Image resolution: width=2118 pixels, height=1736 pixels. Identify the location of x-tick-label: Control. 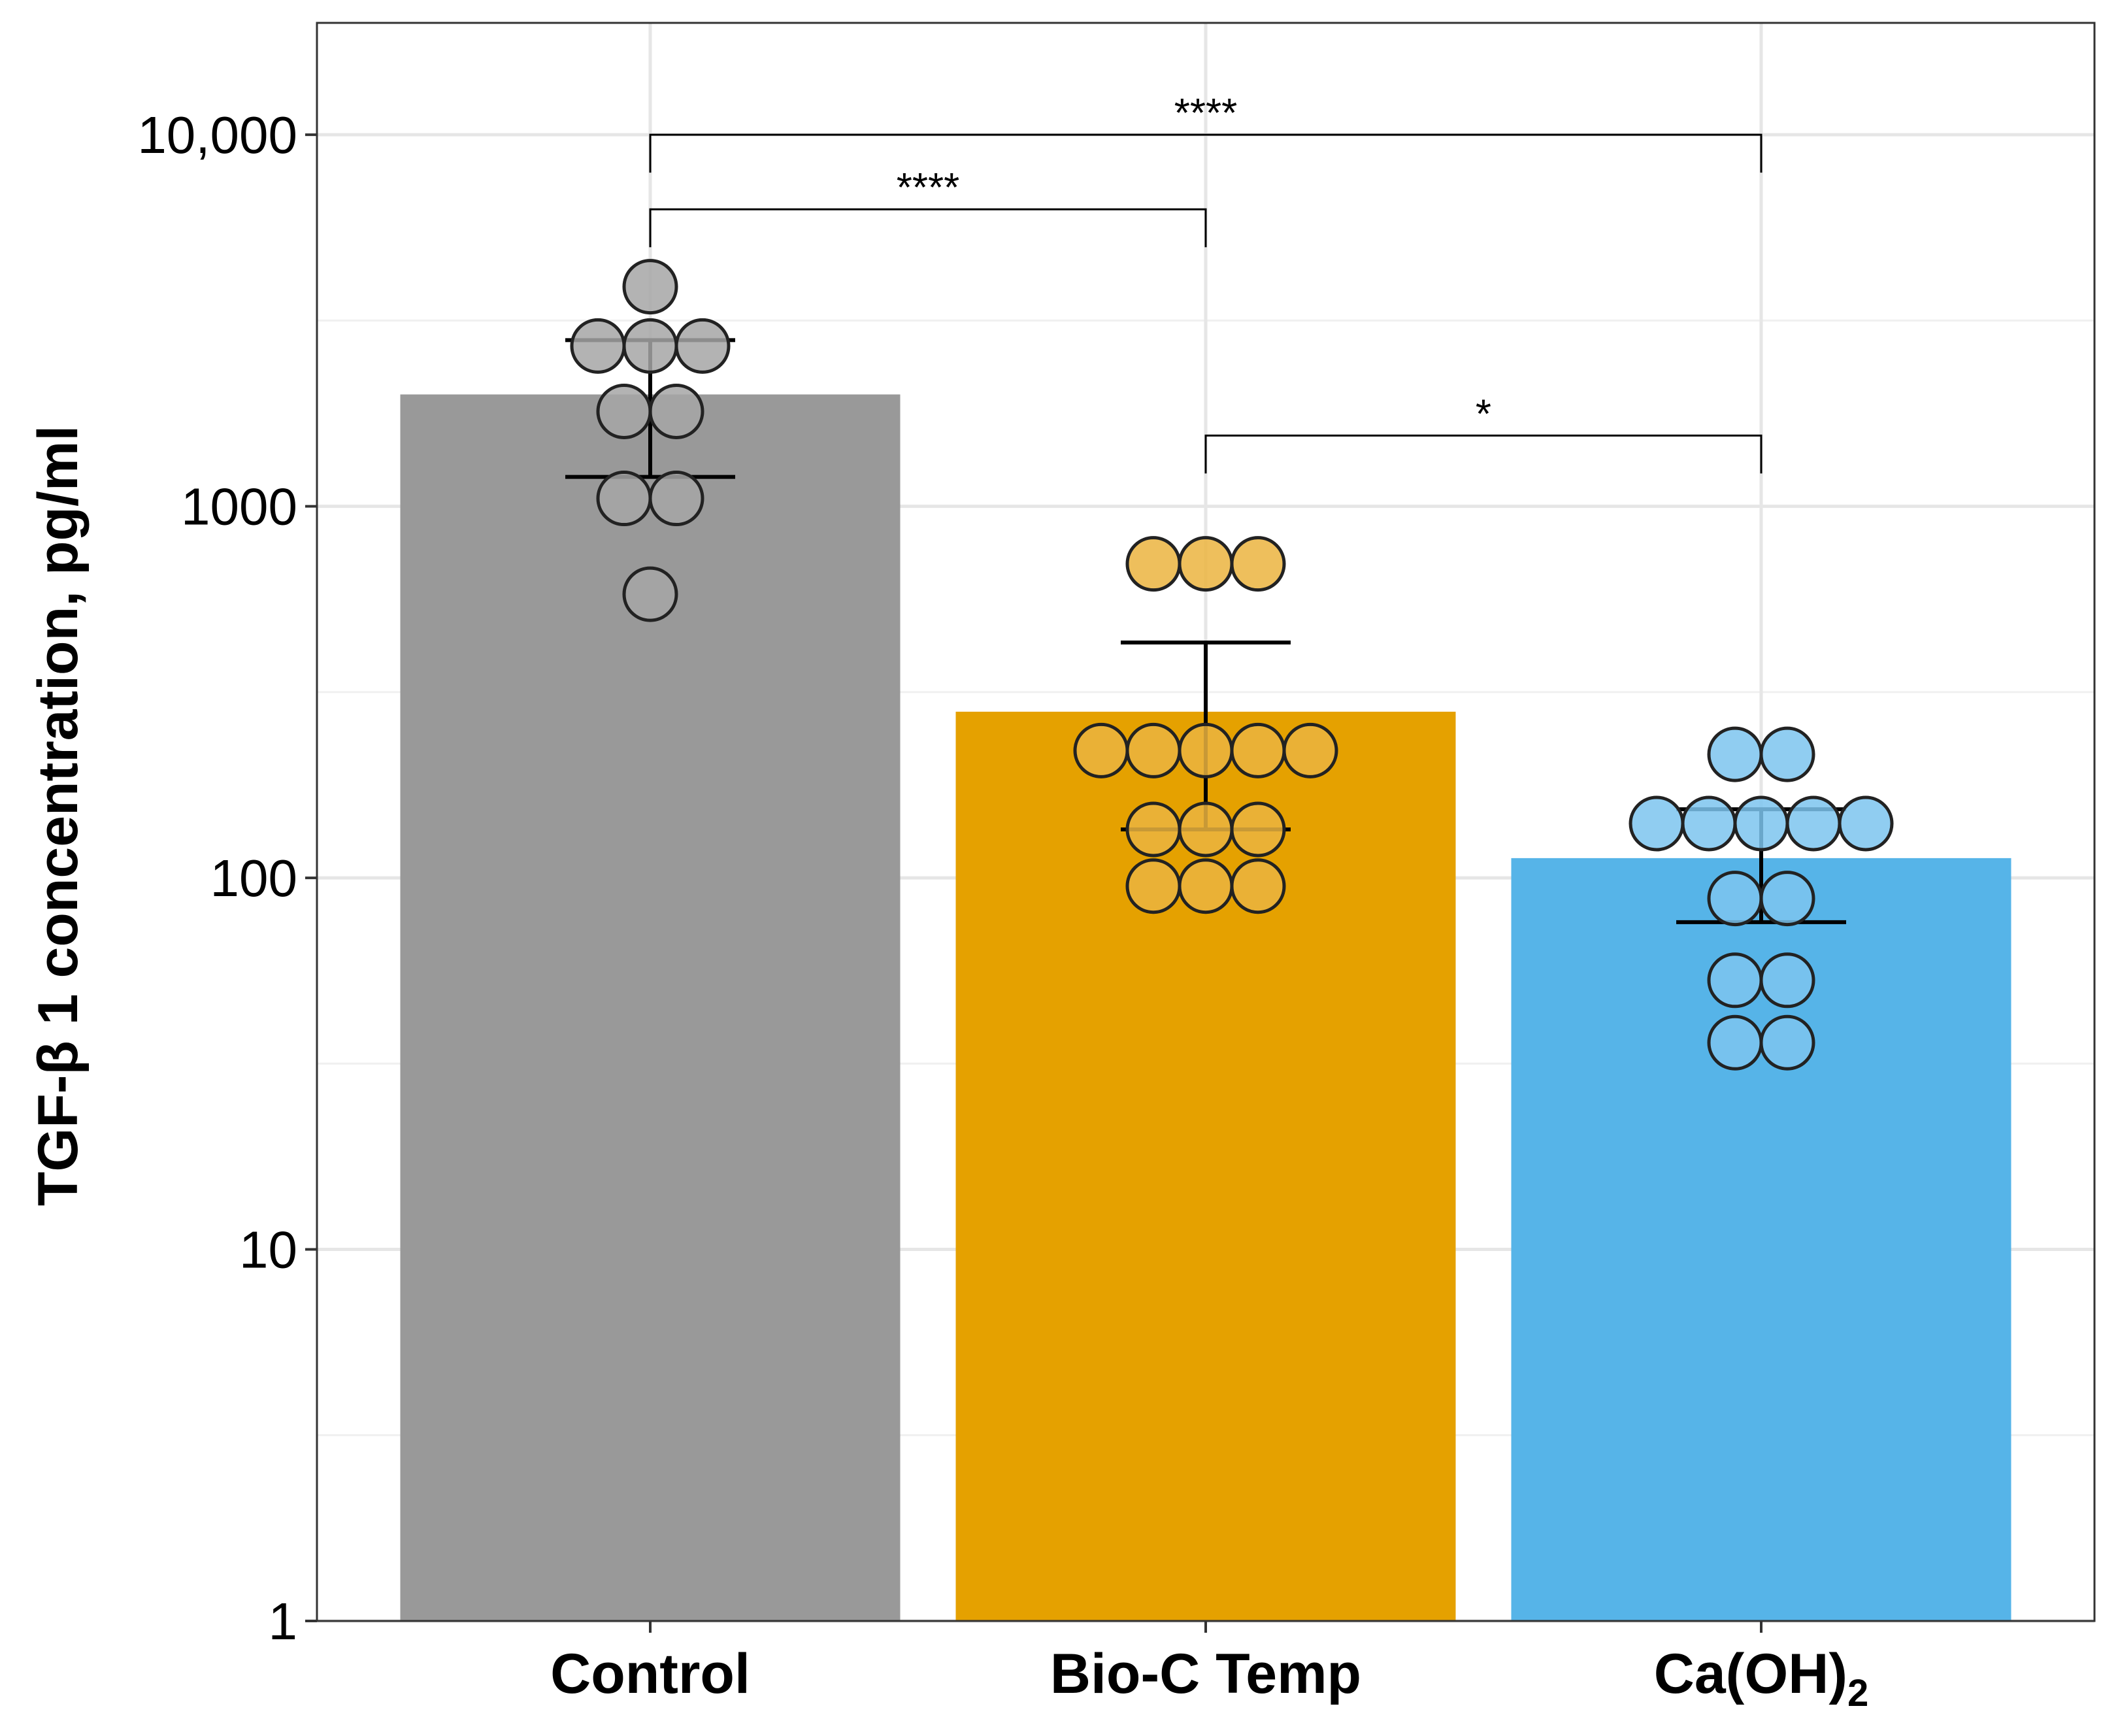
(650, 1674).